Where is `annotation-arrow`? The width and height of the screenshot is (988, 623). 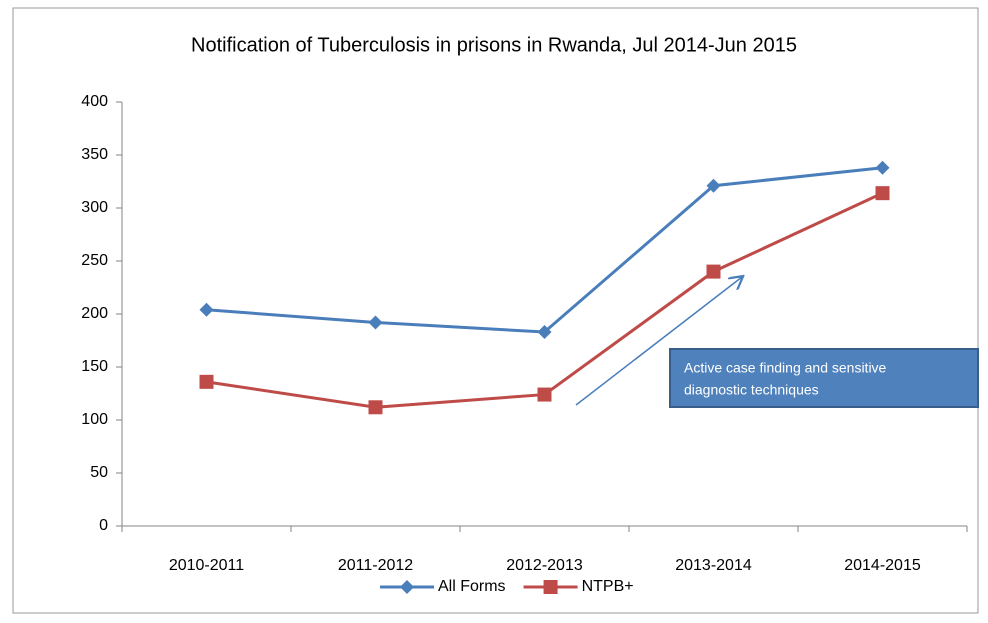
annotation-arrow is located at coordinates (658, 341).